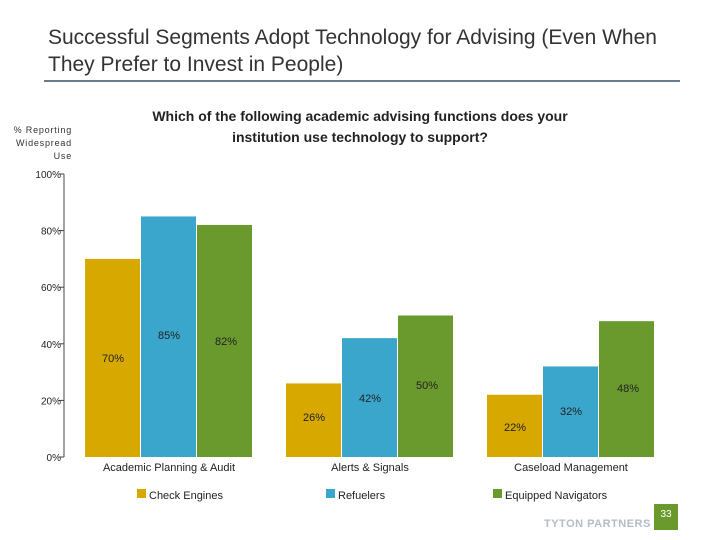 Image resolution: width=720 pixels, height=540 pixels. I want to click on x-category-label: Alerts & Signals, so click(370, 468).